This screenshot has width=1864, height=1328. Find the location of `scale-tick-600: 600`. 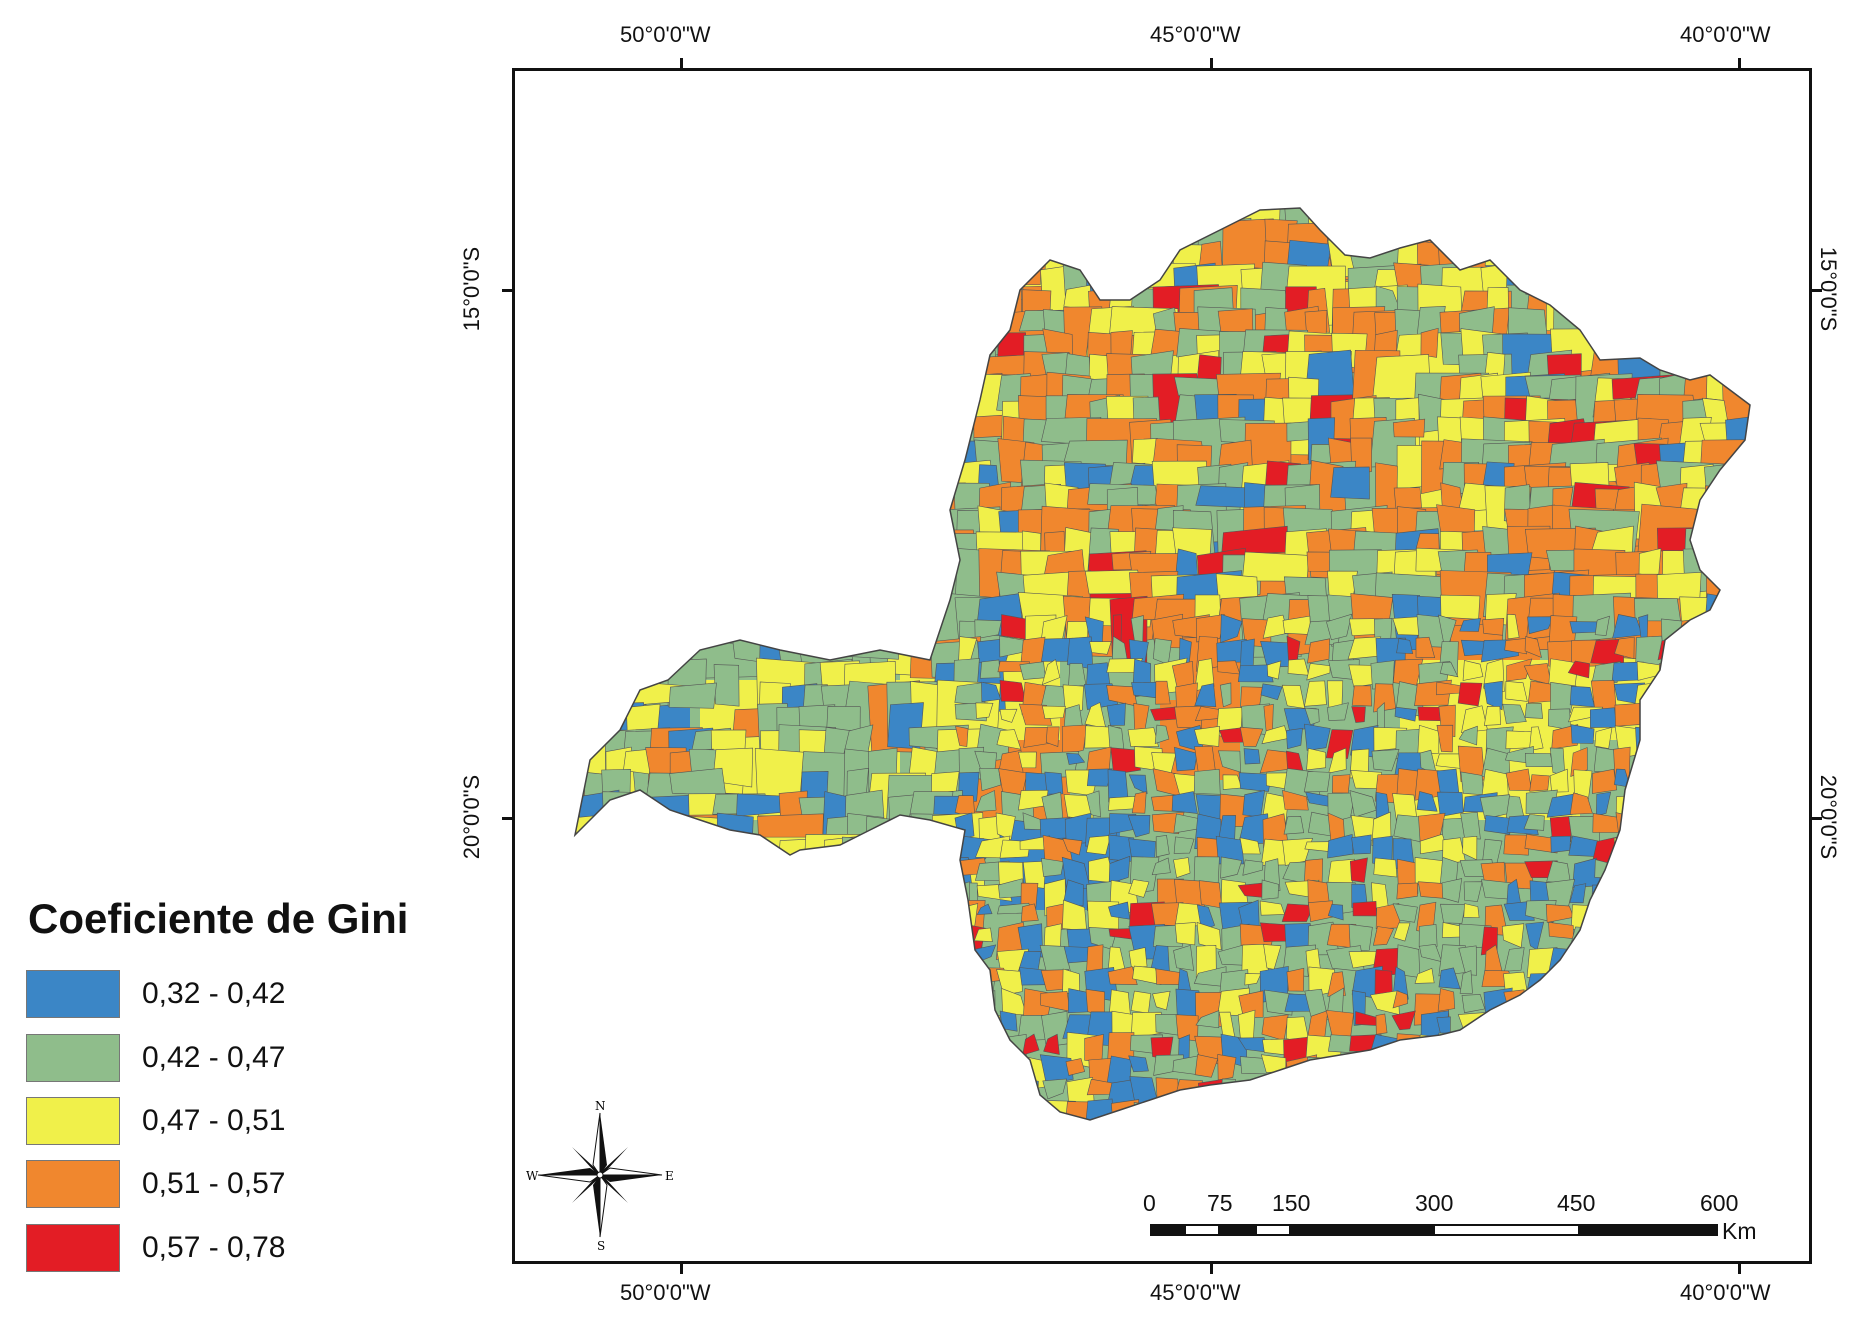

scale-tick-600: 600 is located at coordinates (1719, 1203).